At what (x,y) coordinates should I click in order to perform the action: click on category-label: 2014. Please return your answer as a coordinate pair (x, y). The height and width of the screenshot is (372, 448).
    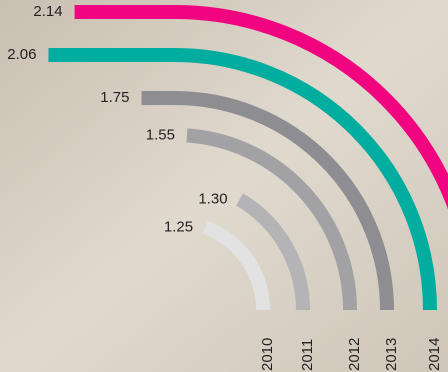
    Looking at the image, I should click on (434, 354).